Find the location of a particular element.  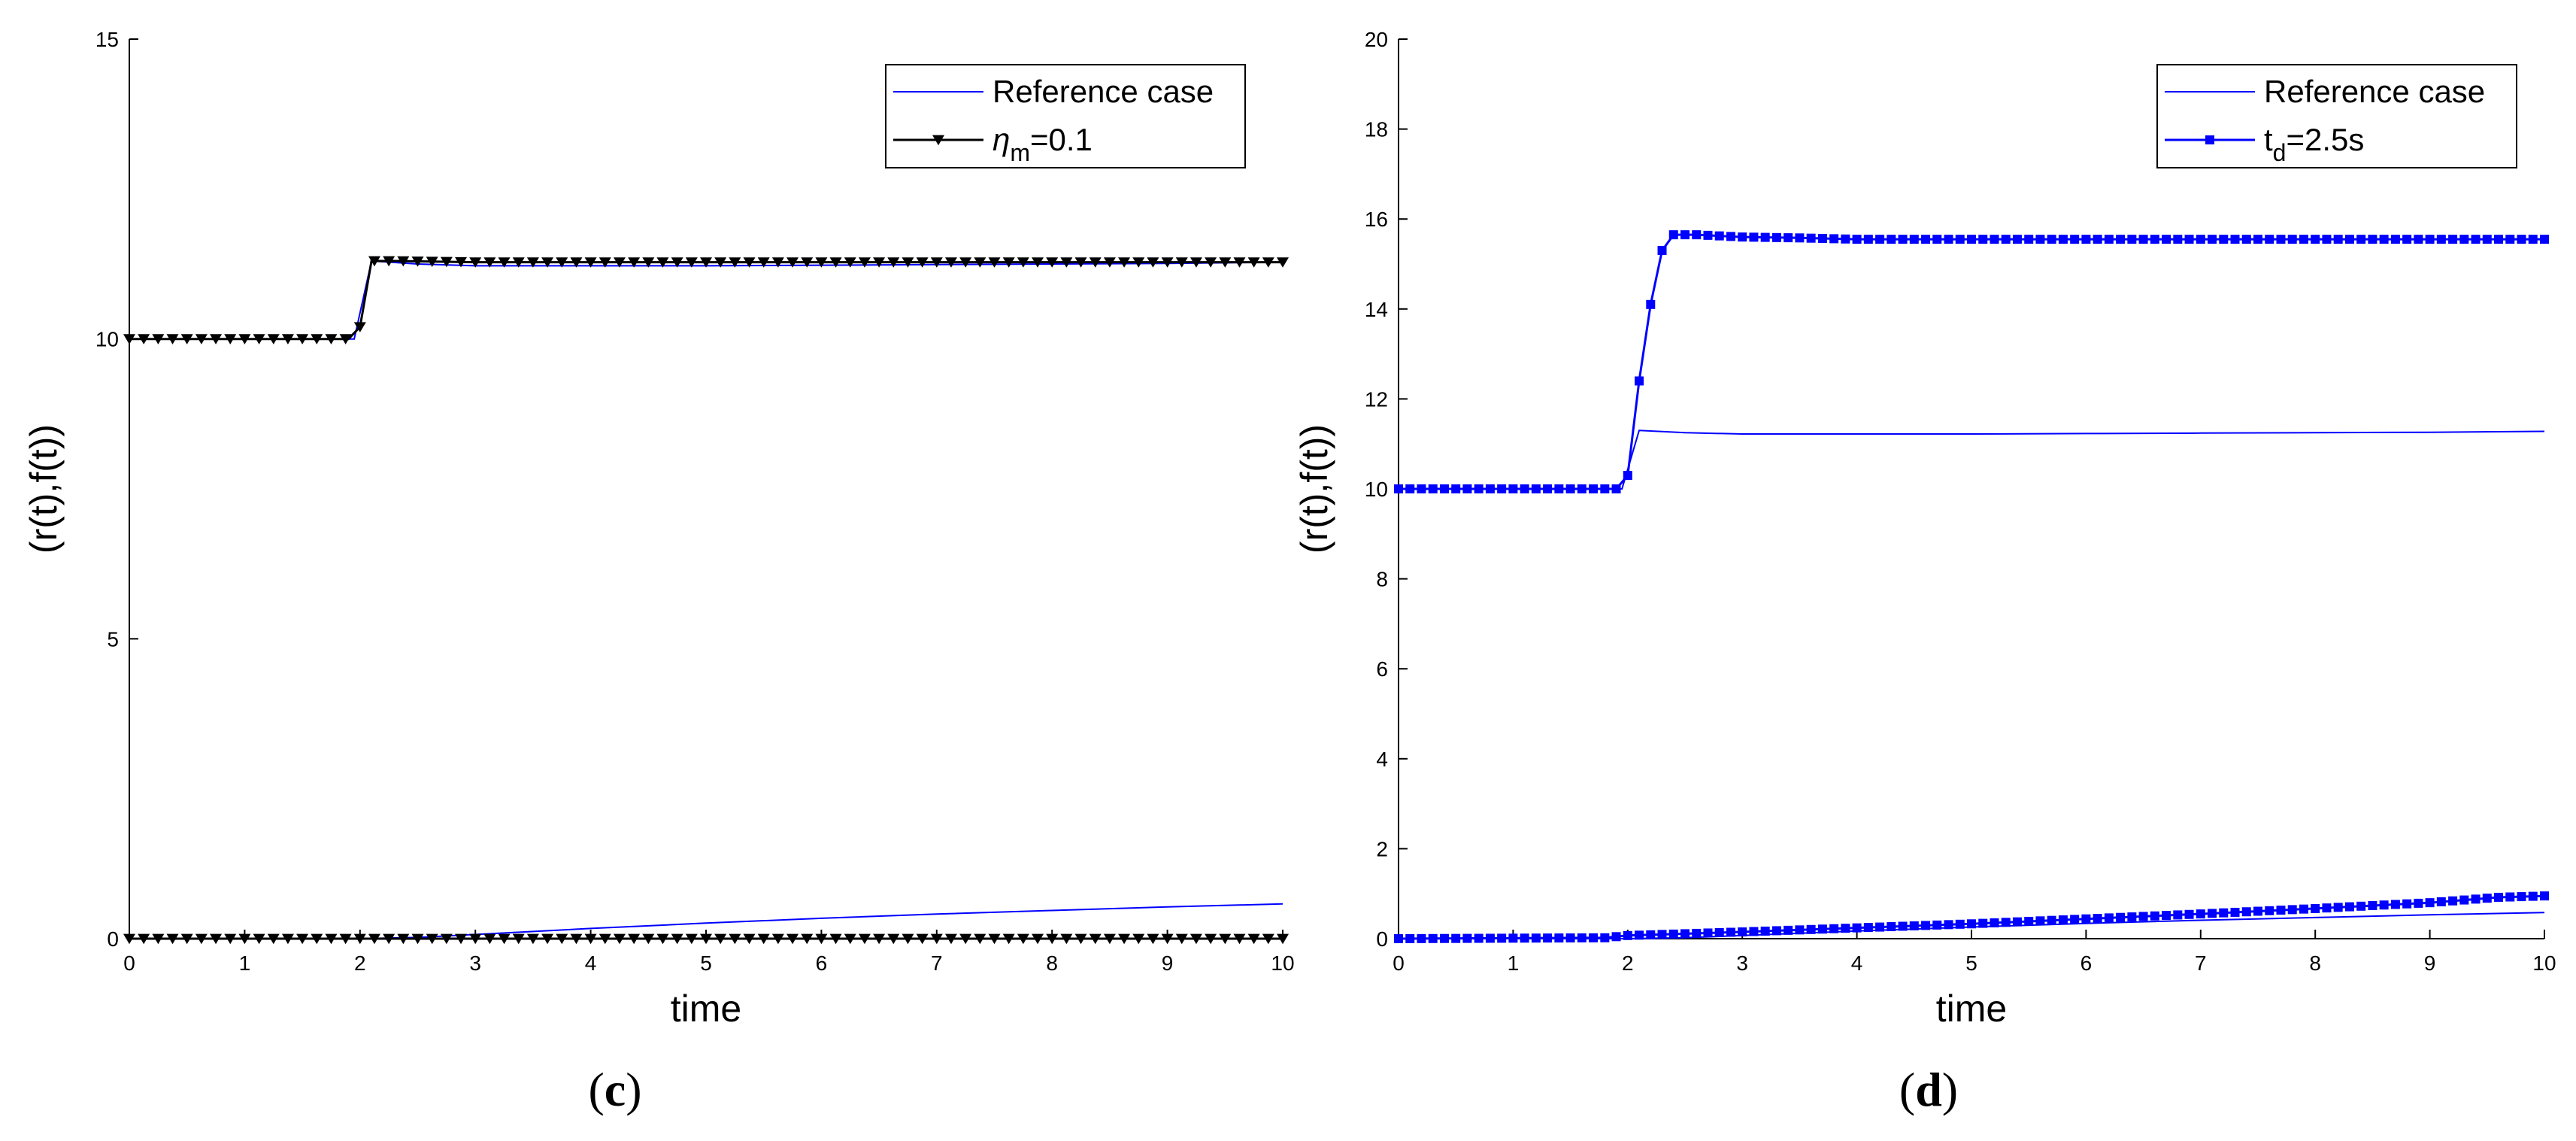

x-tick-label: 0 is located at coordinates (129, 963).